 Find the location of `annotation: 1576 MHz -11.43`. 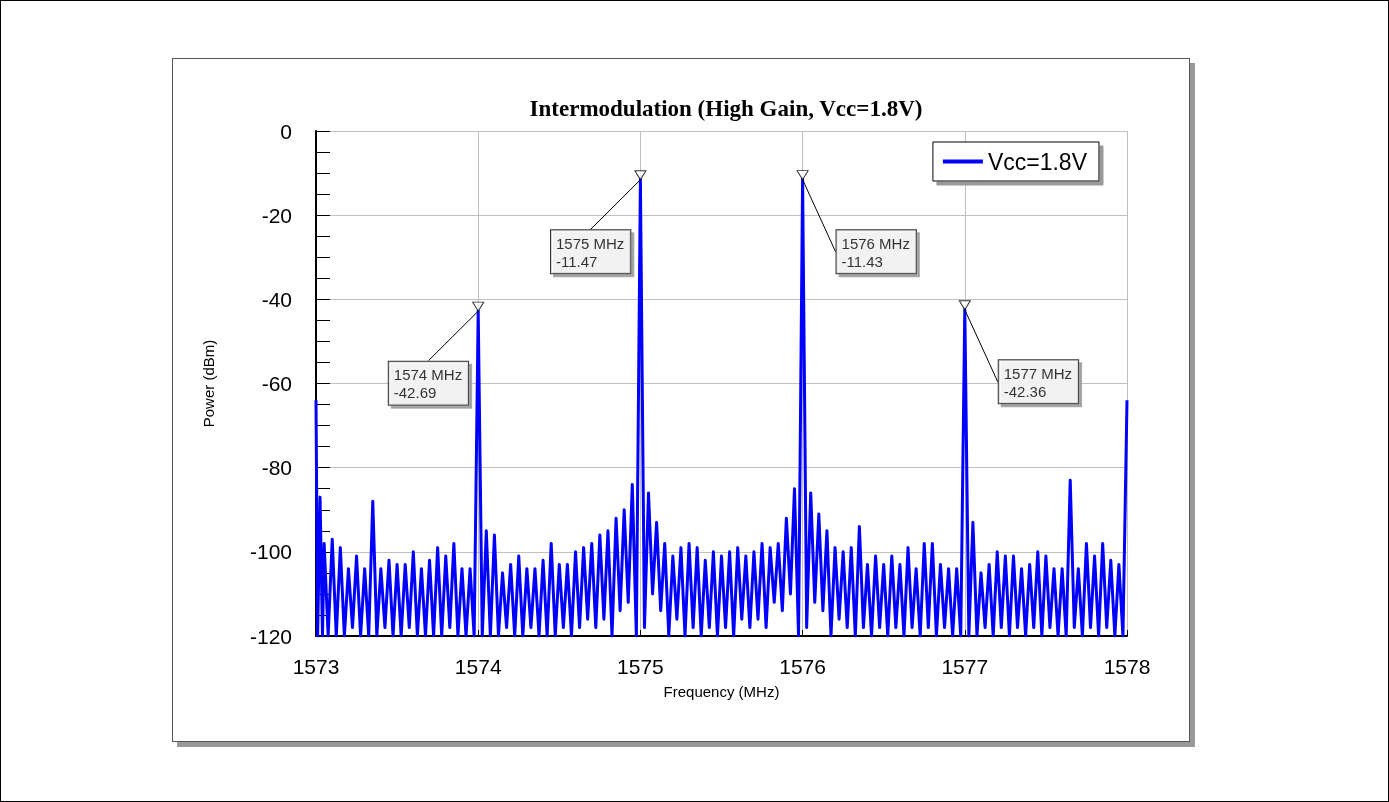

annotation: 1576 MHz -11.43 is located at coordinates (875, 252).